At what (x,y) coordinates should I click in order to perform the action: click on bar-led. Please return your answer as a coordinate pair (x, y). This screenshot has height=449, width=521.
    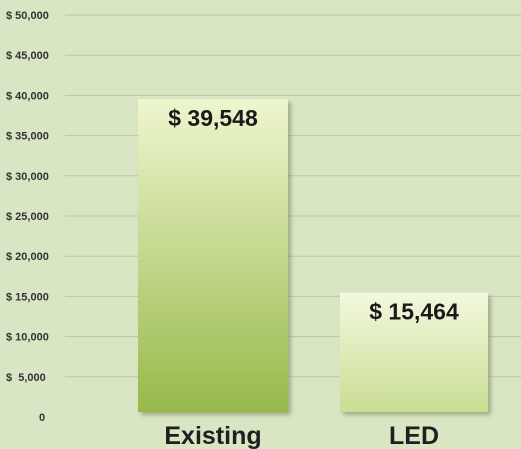
    Looking at the image, I should click on (414, 352).